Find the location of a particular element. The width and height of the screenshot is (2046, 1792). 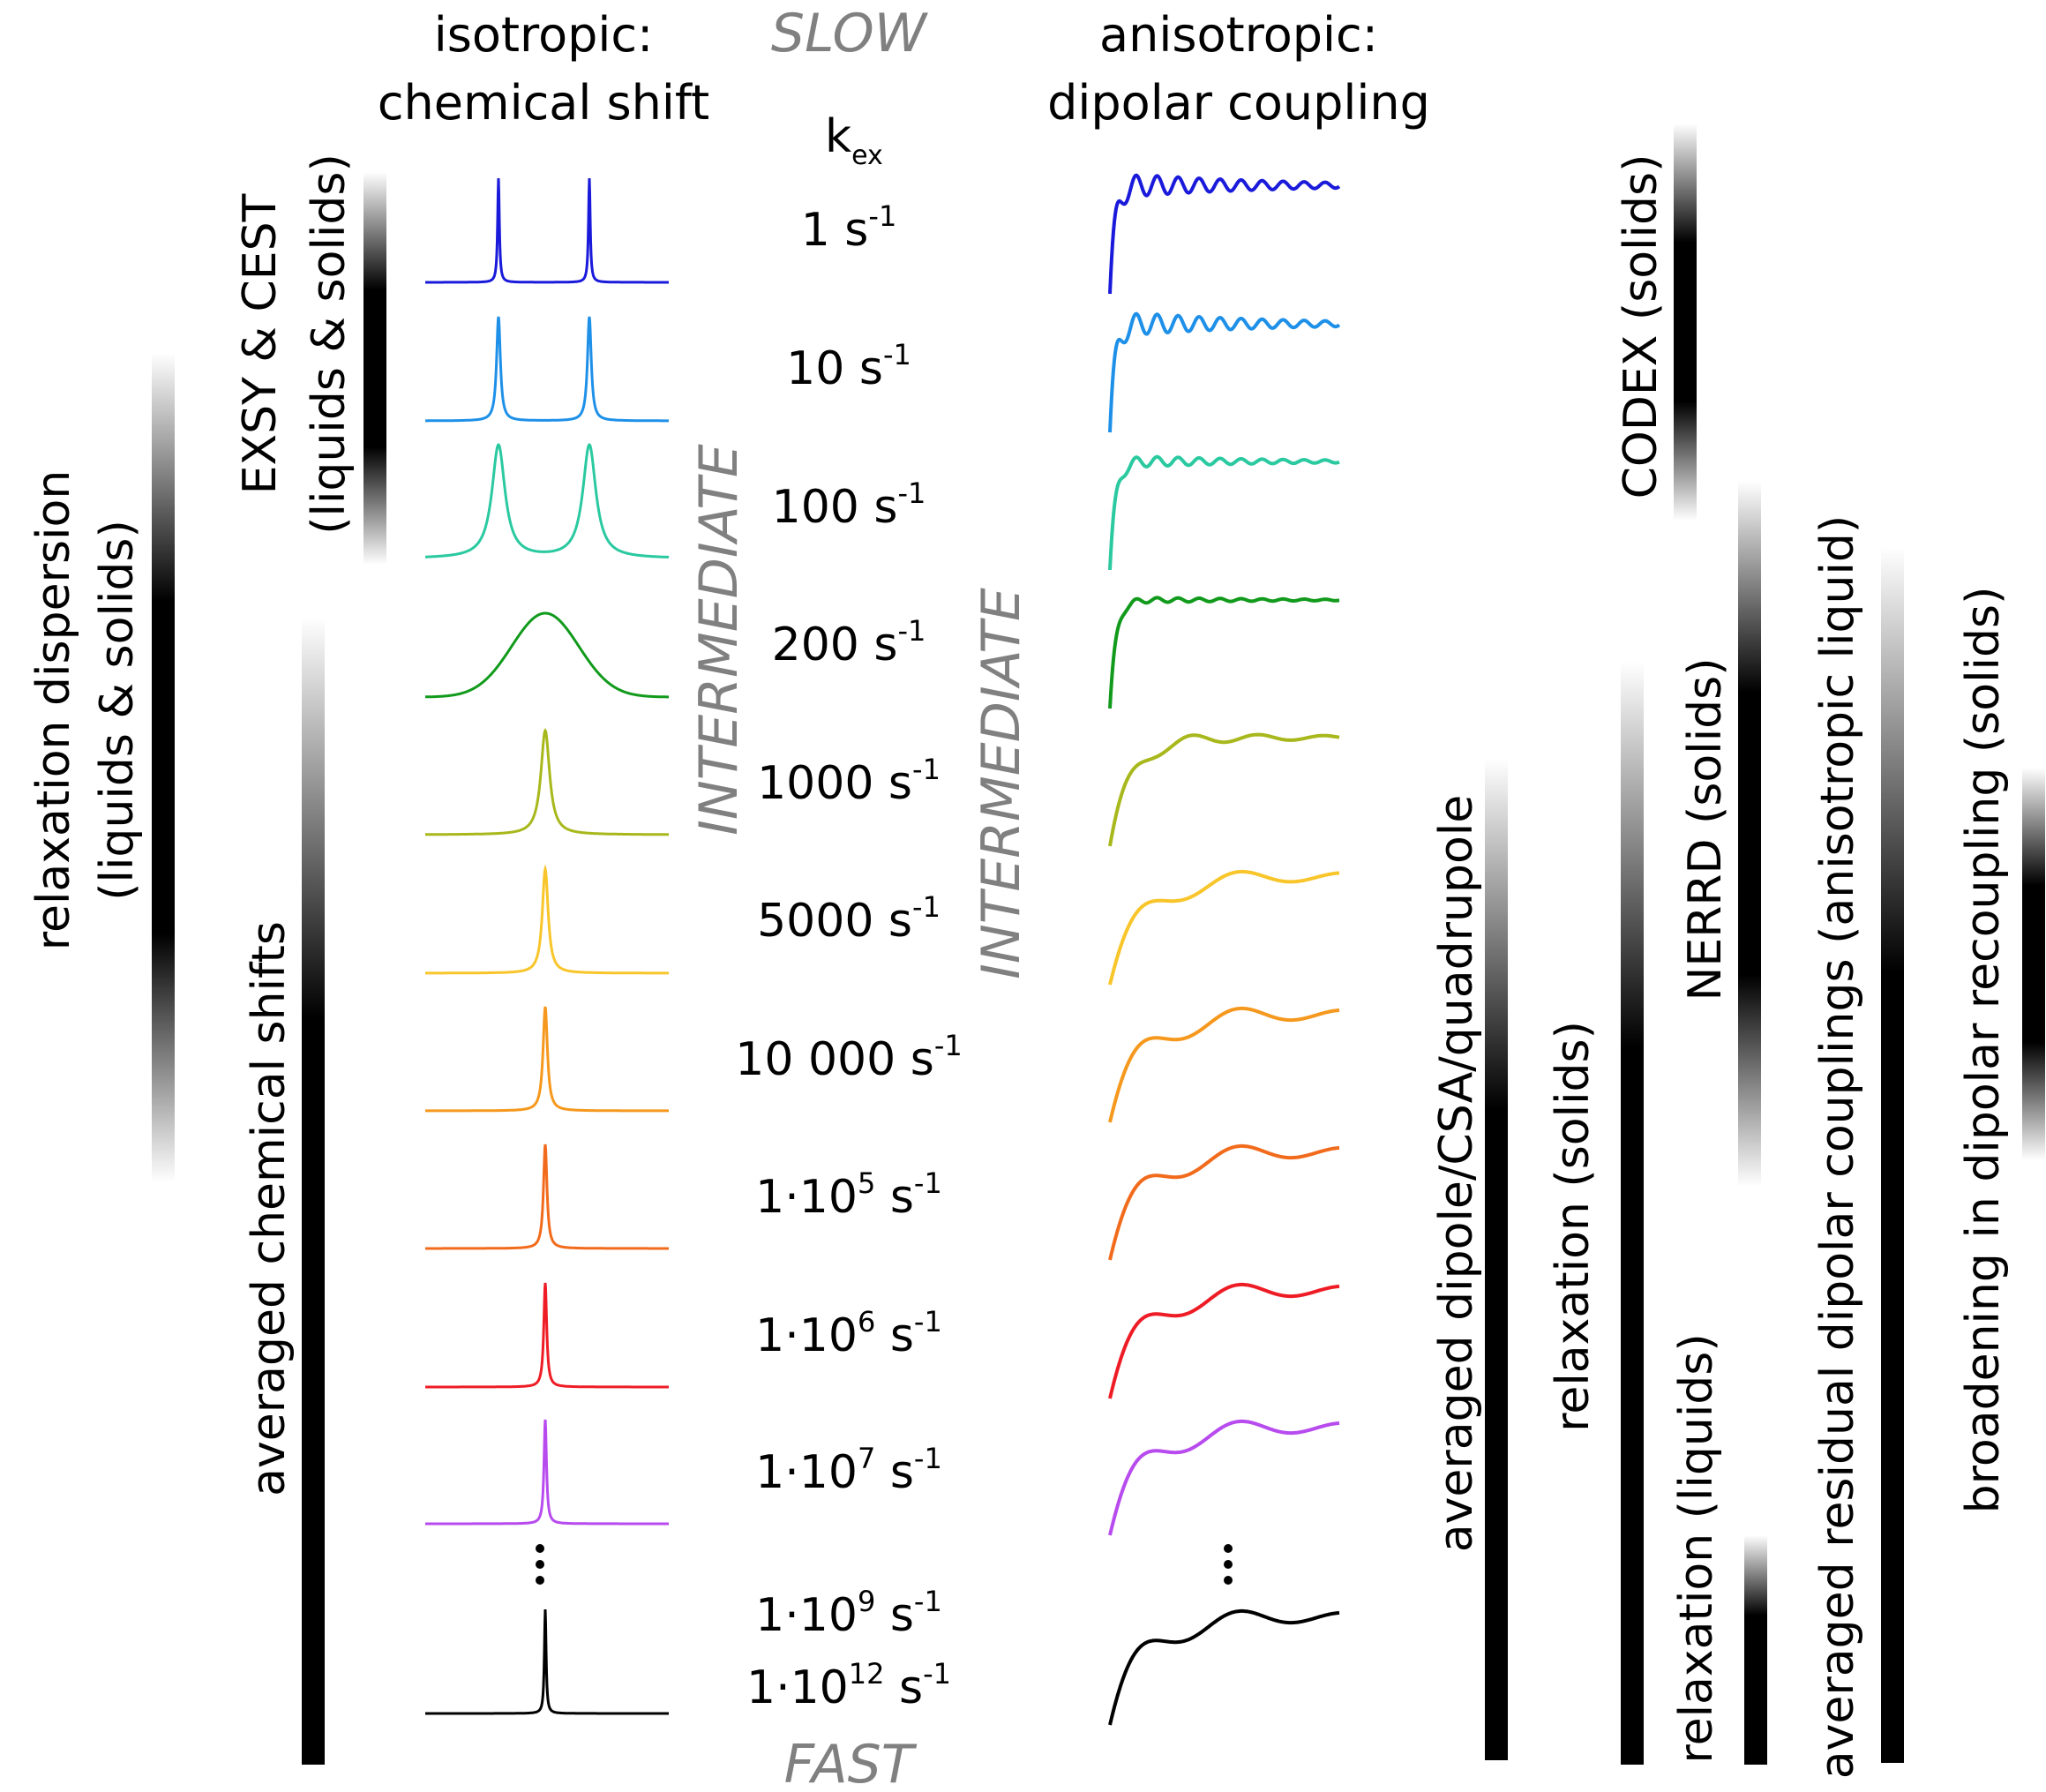

bar-averaged-dipole is located at coordinates (1496, 1259).